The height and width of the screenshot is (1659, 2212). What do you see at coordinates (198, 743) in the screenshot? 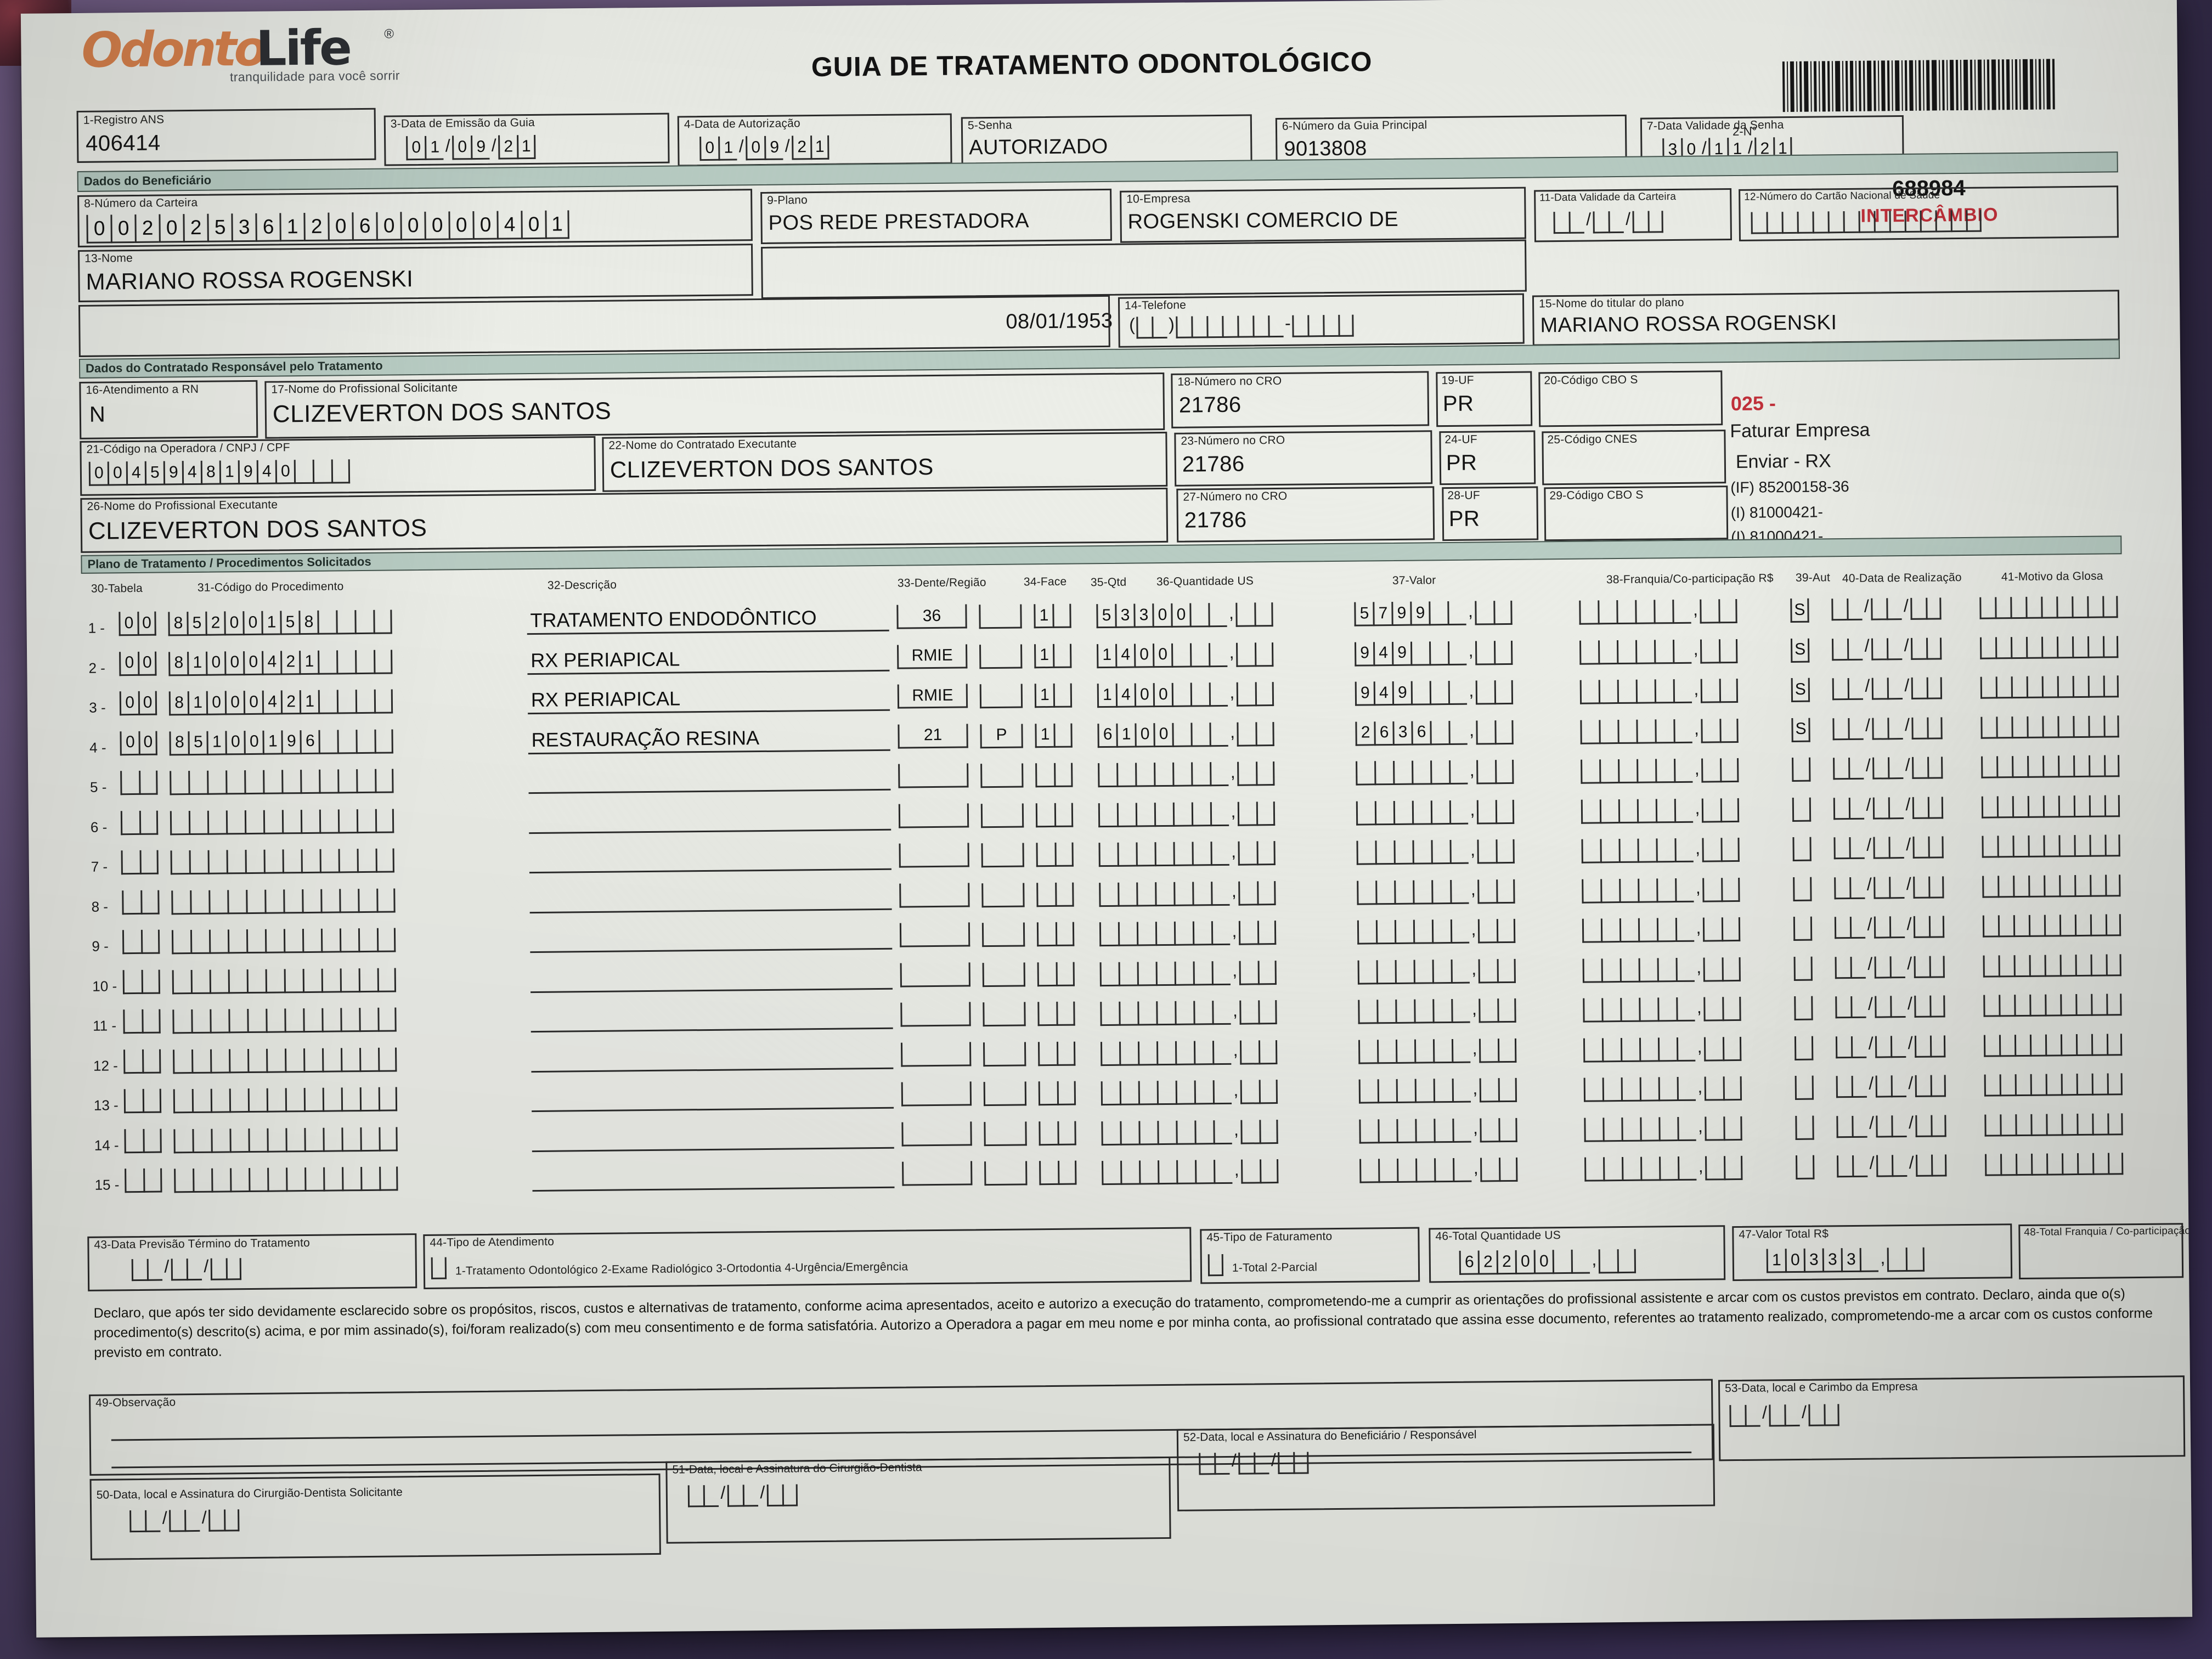
I see `digit-cell: 5` at bounding box center [198, 743].